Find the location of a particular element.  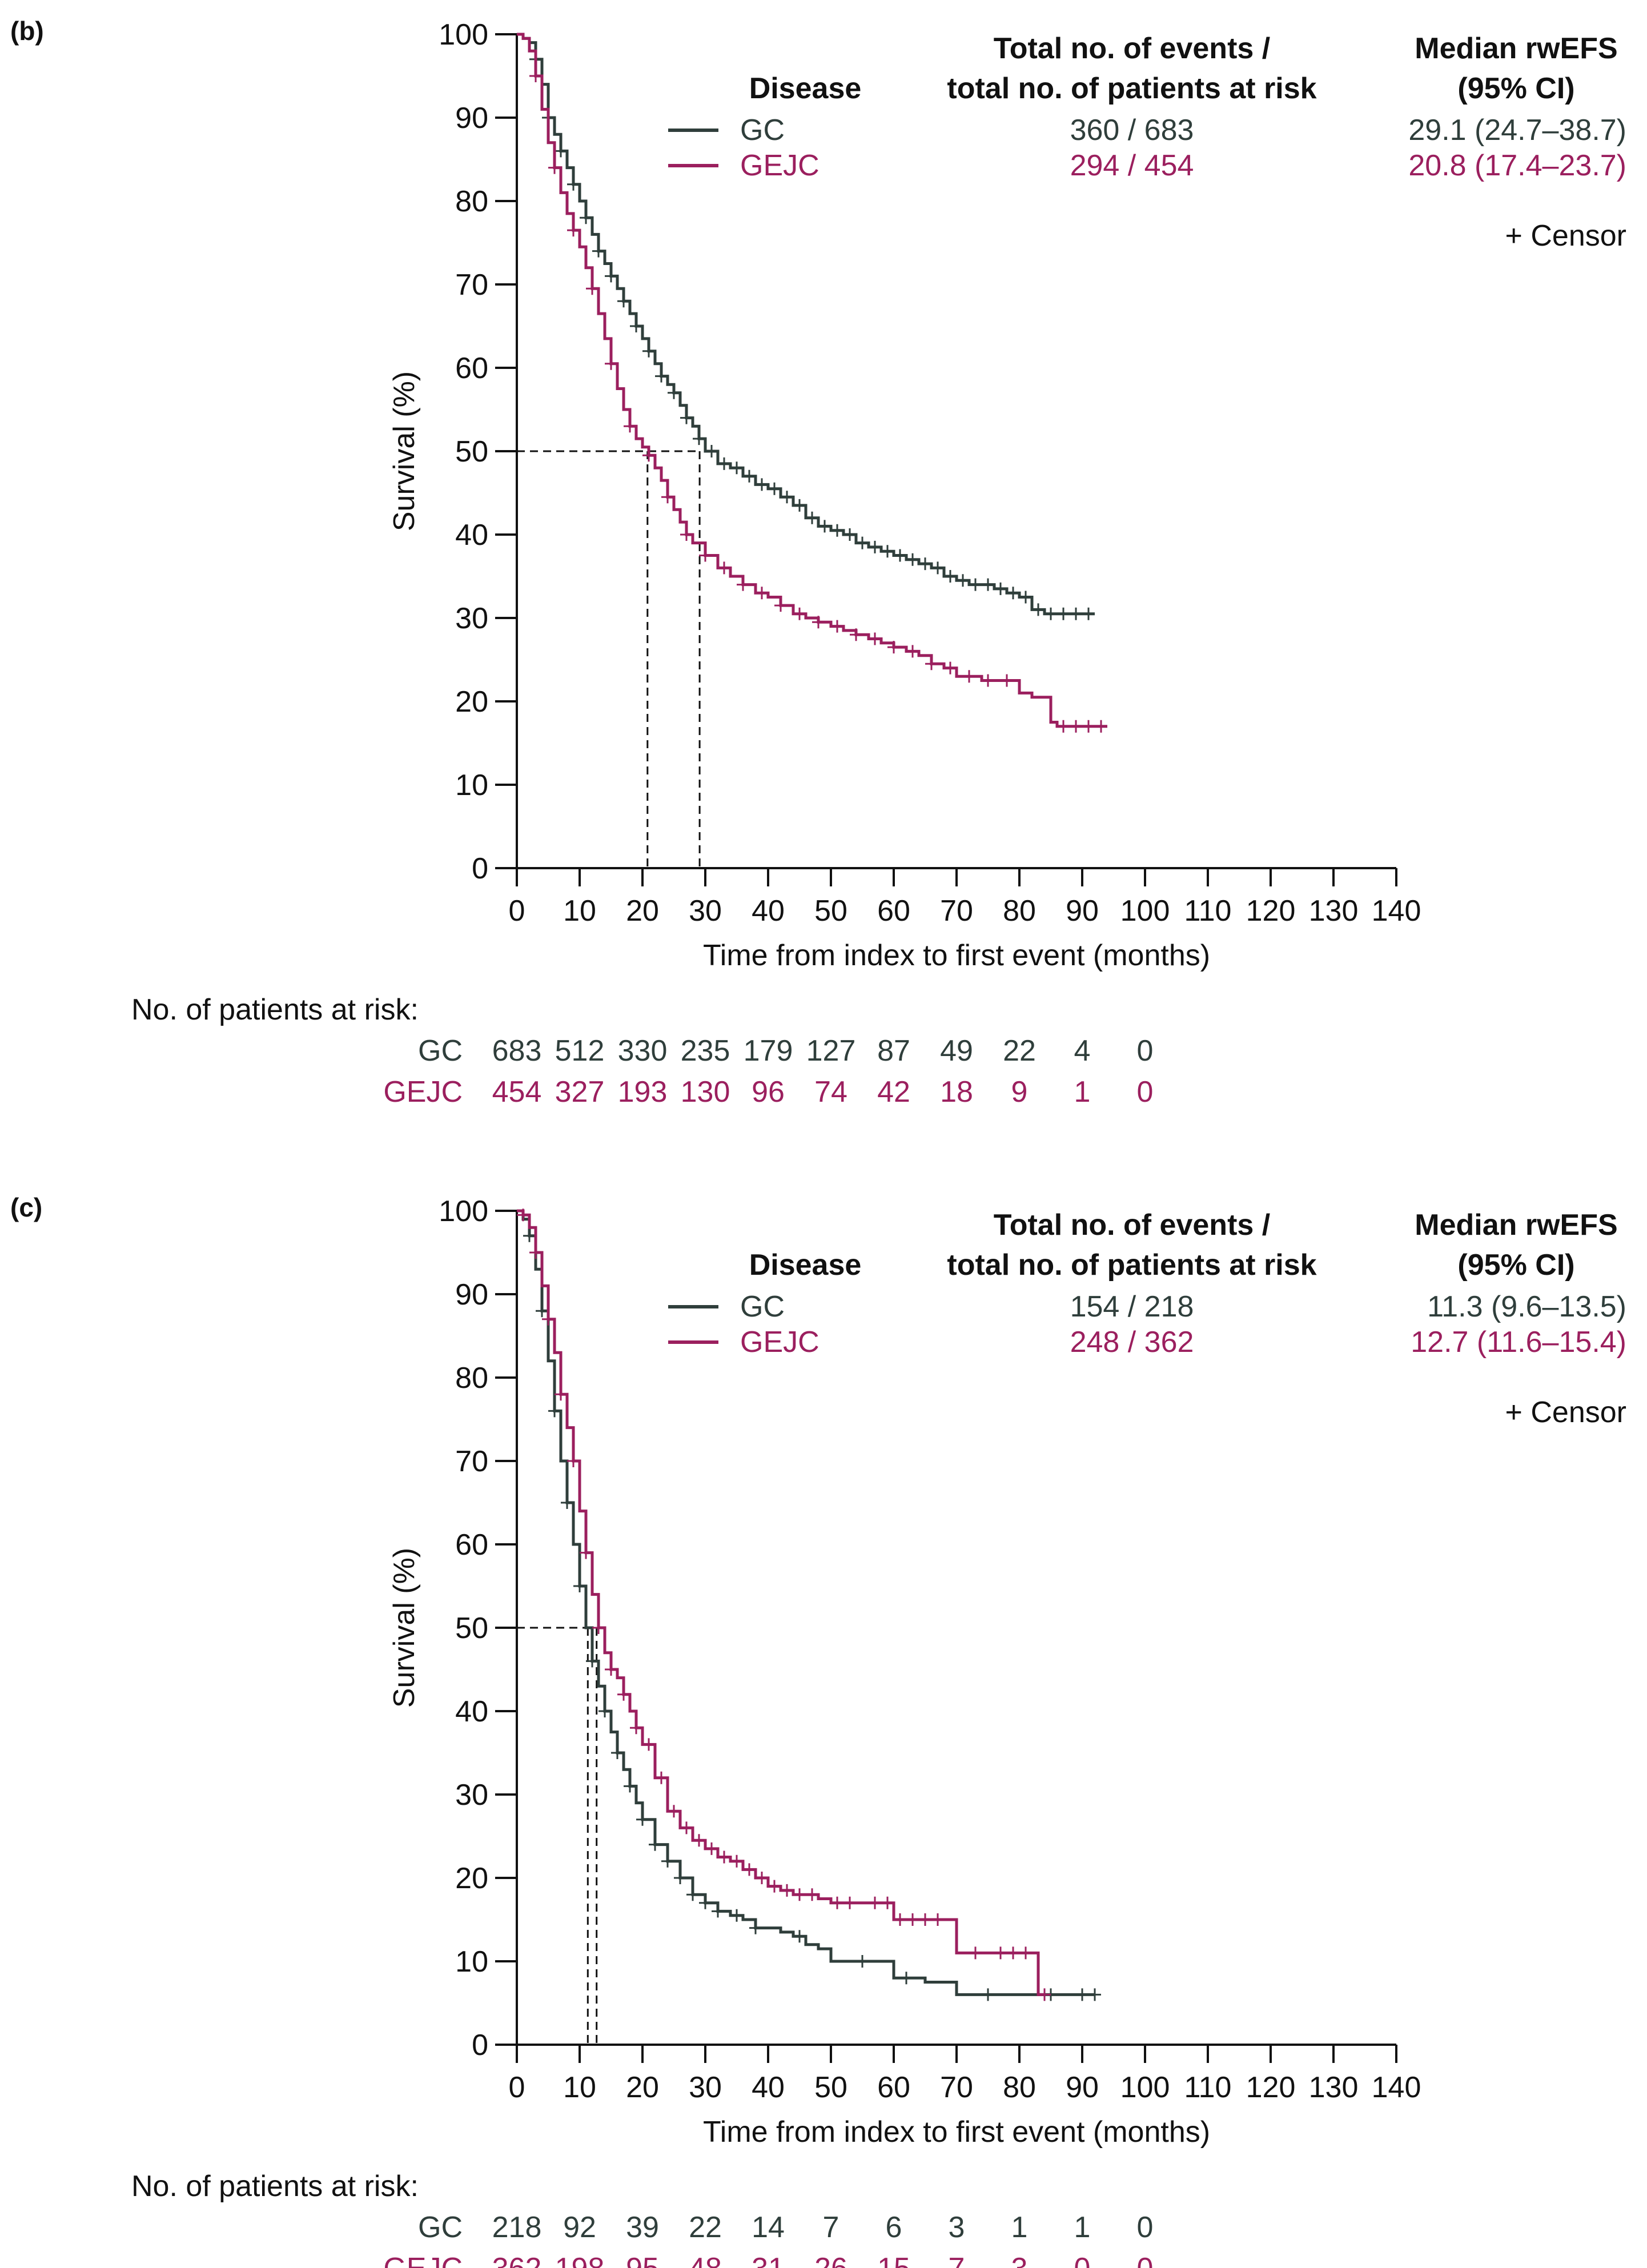

x-tick-label: 100 is located at coordinates (1145, 911).